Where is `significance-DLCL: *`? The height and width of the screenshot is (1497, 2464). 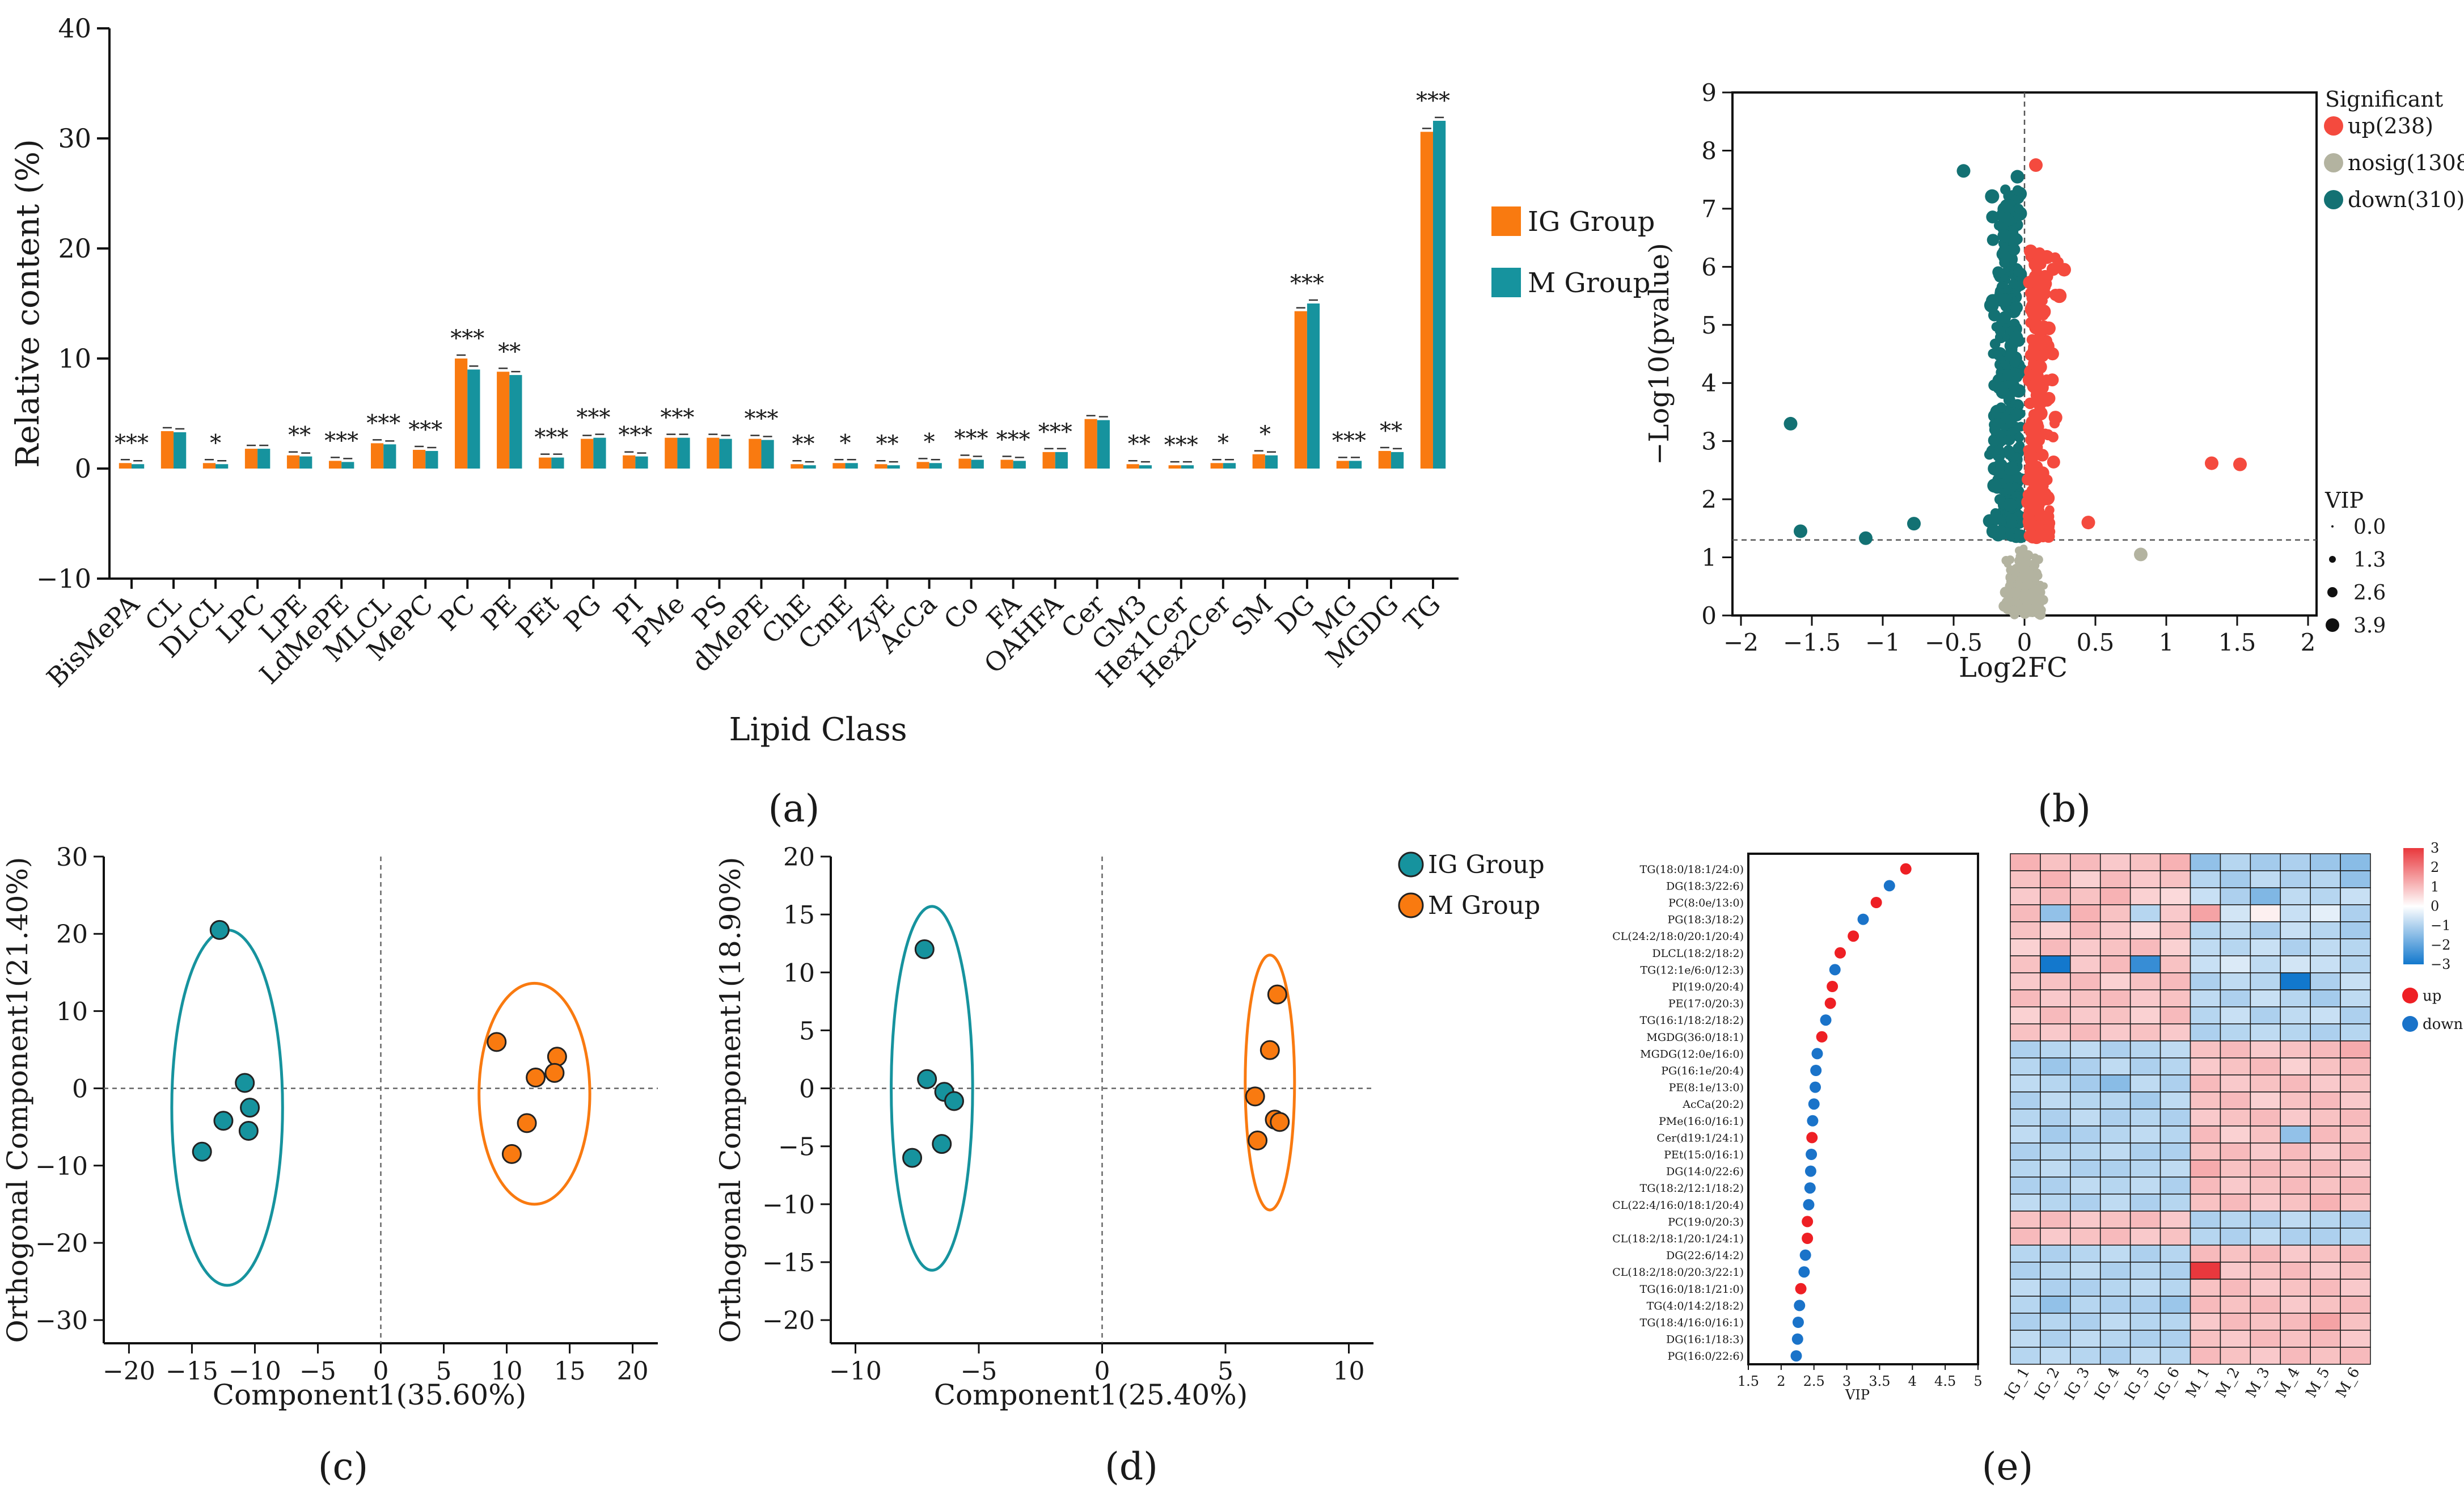 significance-DLCL: * is located at coordinates (215, 443).